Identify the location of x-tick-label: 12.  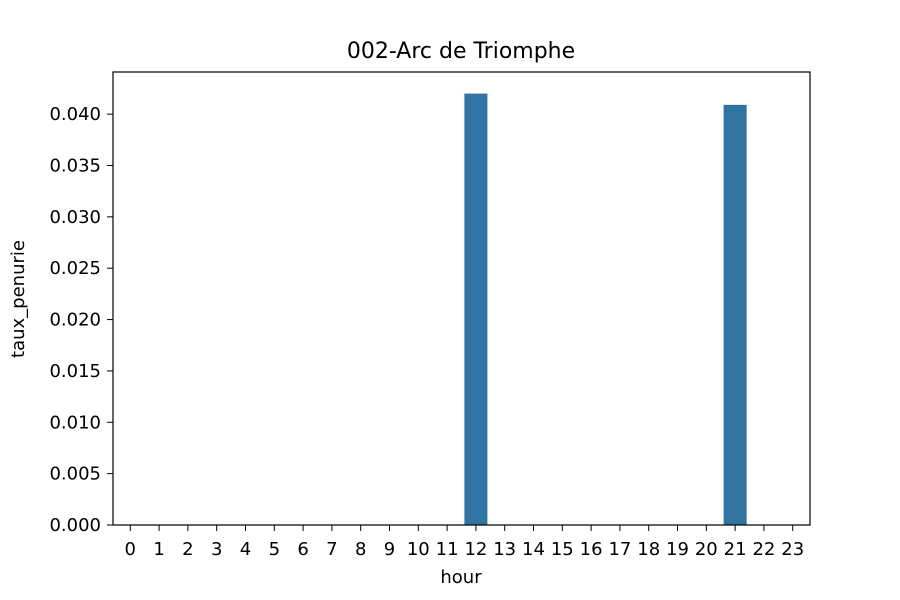
(475, 549).